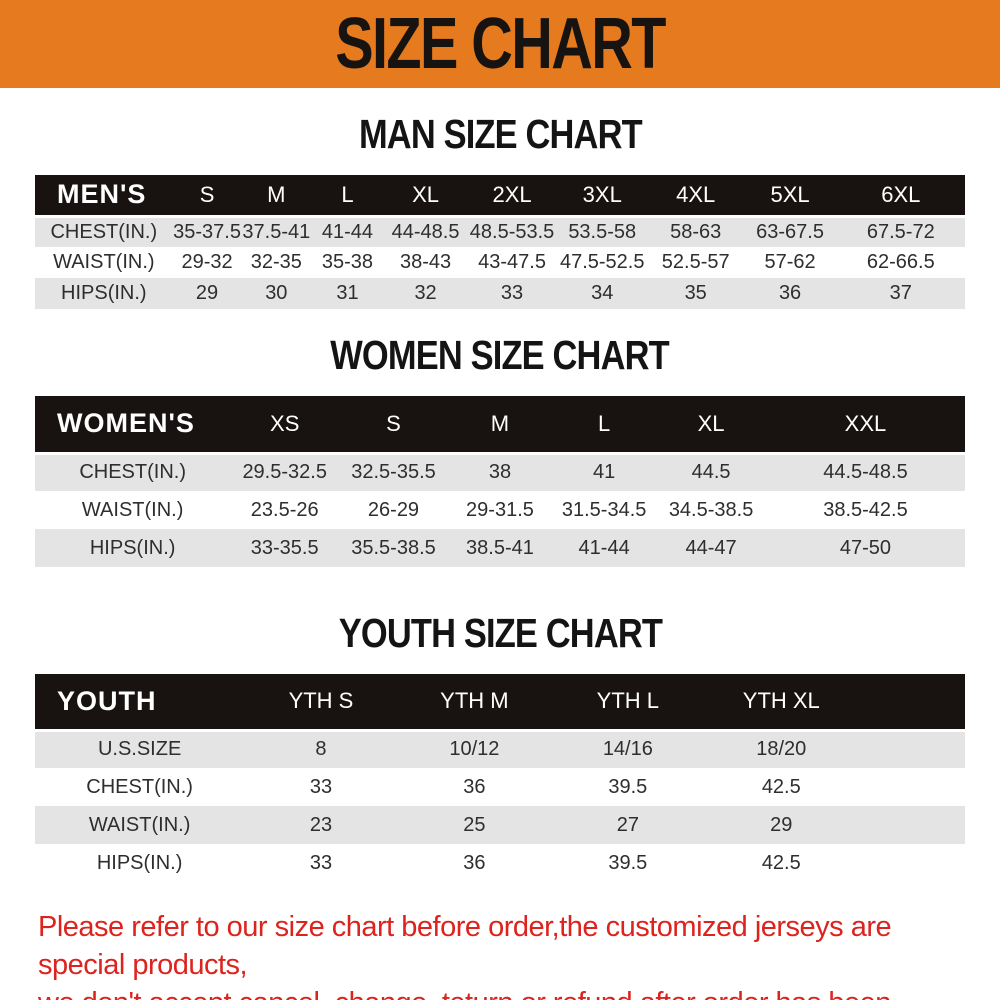 The width and height of the screenshot is (1000, 1000). What do you see at coordinates (711, 547) in the screenshot?
I see `size-value-cell: 44-47` at bounding box center [711, 547].